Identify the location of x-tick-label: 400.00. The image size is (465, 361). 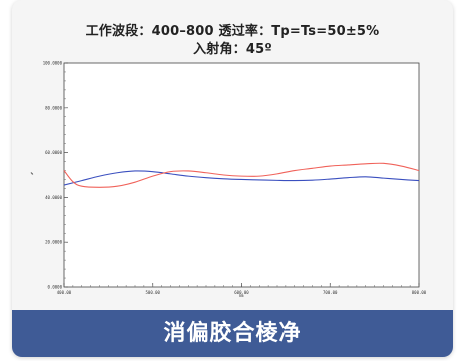
(64, 292).